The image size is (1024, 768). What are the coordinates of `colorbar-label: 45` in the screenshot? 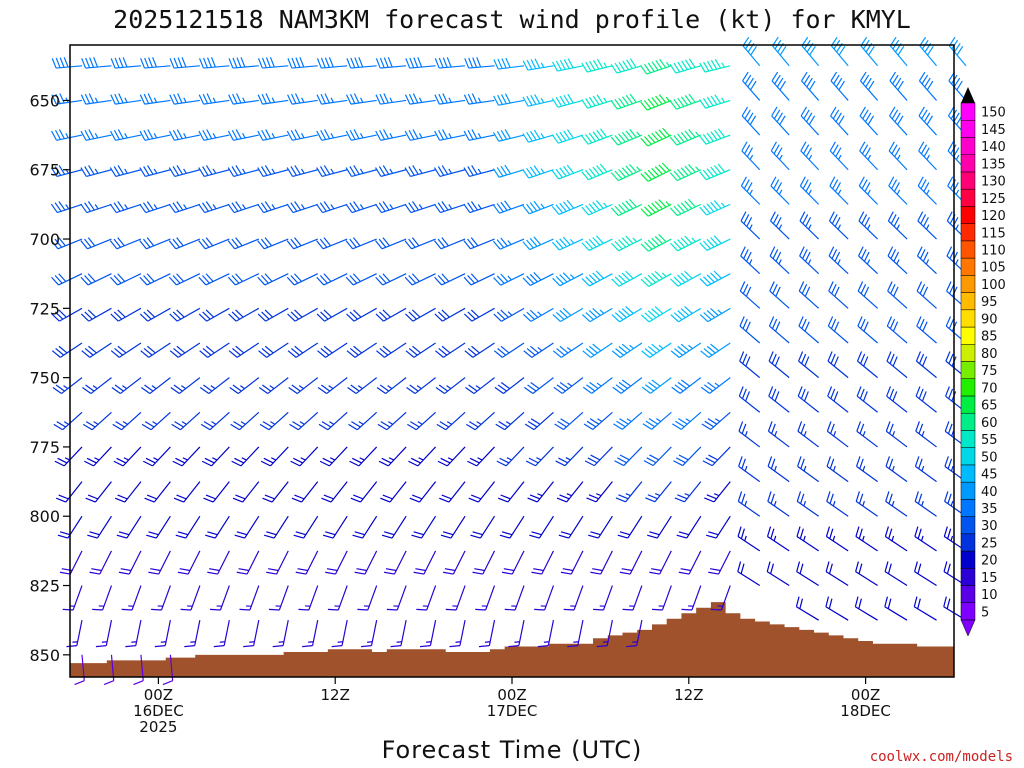 It's located at (989, 475).